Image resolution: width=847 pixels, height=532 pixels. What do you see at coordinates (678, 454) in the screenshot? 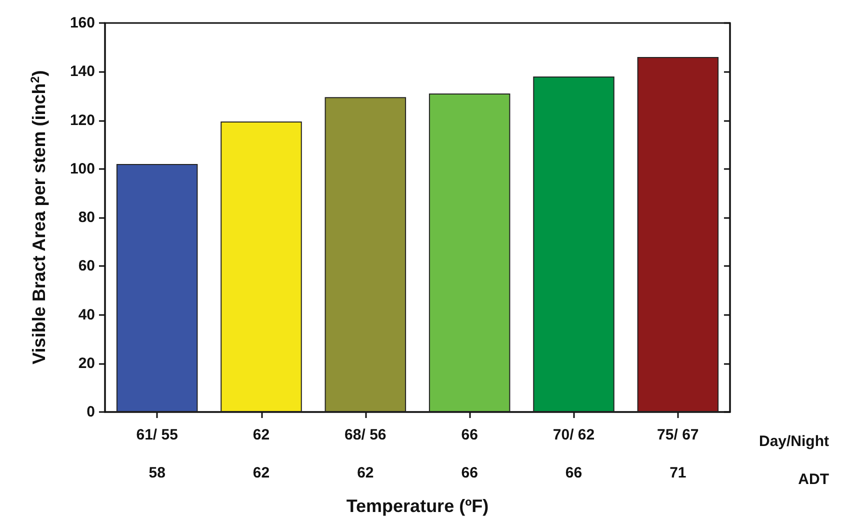
I see `category-label: 75/ 67 71` at bounding box center [678, 454].